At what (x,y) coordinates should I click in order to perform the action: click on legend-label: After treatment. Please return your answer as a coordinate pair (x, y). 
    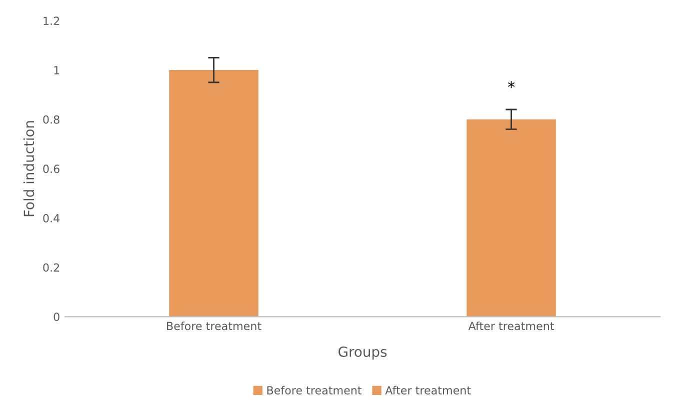
    Looking at the image, I should click on (428, 390).